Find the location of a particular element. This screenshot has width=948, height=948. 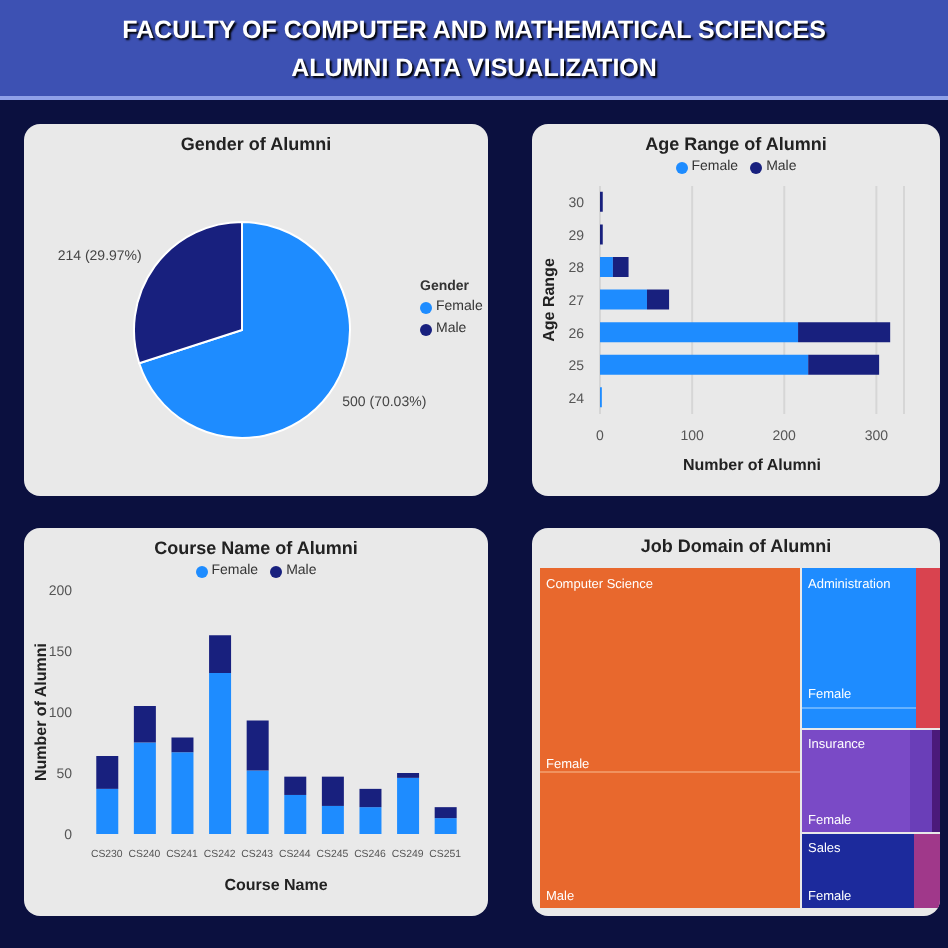

text: Job Domain of Alumni is located at coordinates (736, 546).